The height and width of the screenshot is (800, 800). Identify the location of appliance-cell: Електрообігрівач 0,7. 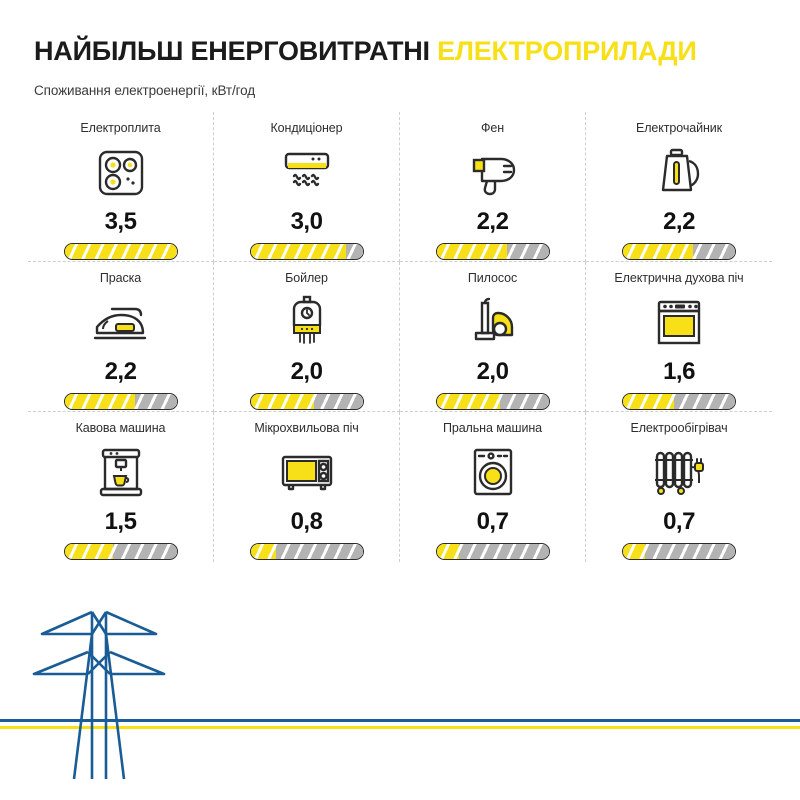
(679, 487).